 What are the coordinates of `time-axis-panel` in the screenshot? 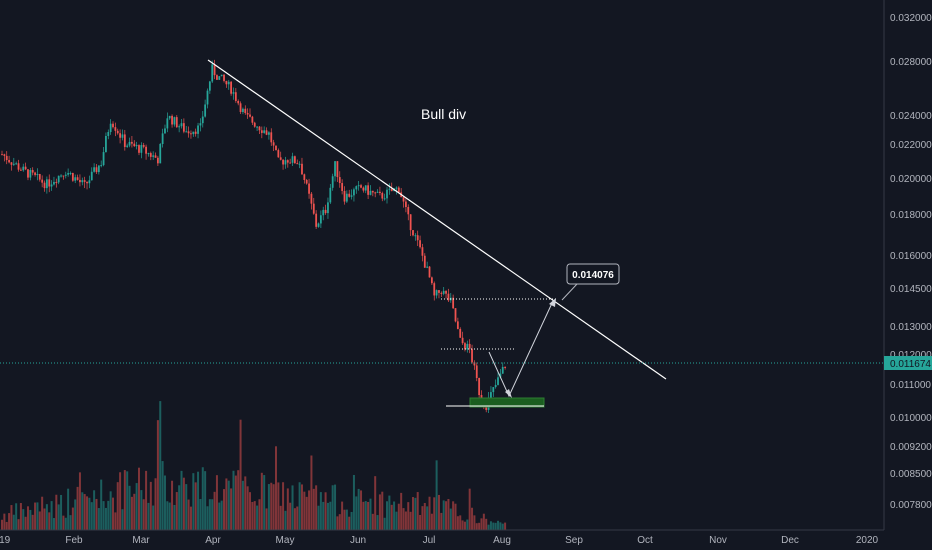 It's located at (466, 540).